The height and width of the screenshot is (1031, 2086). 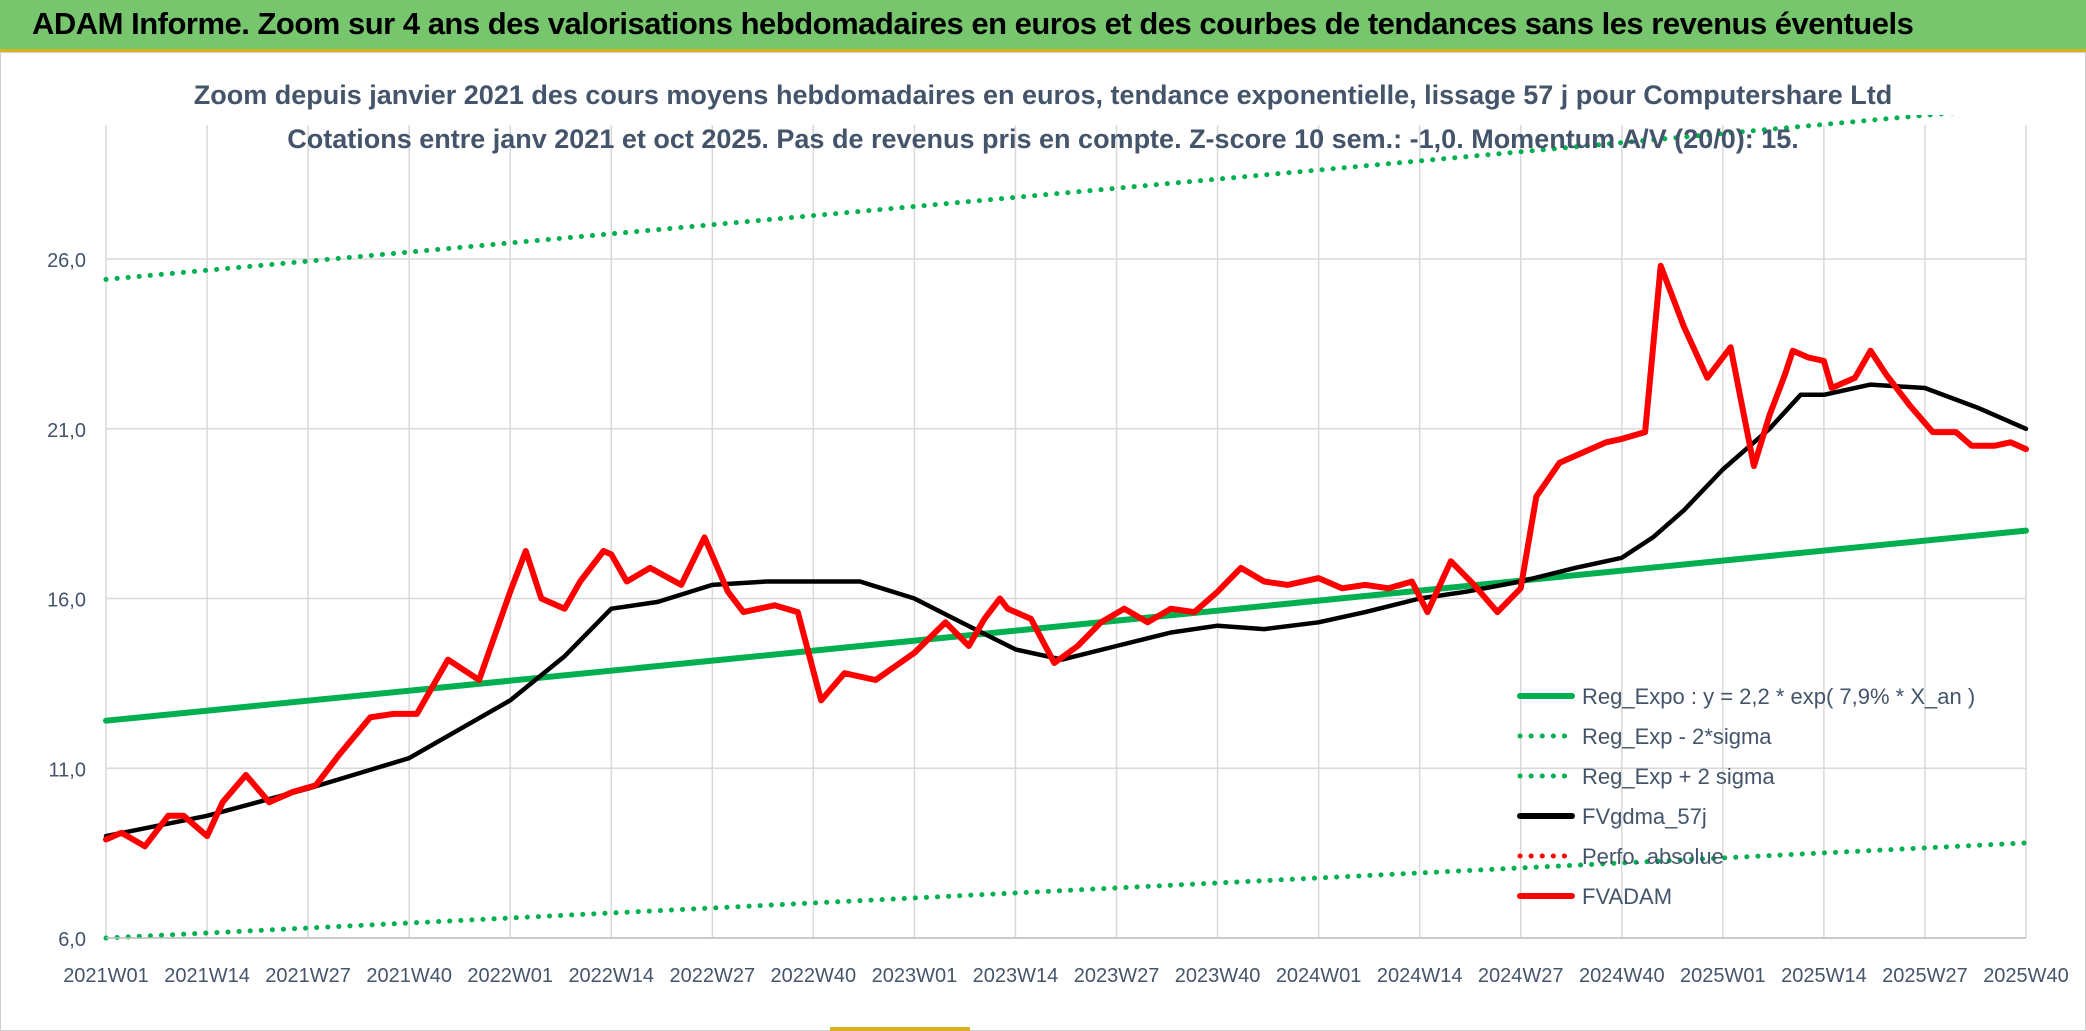 I want to click on x-tick-label: 2023W27, so click(x=1117, y=976).